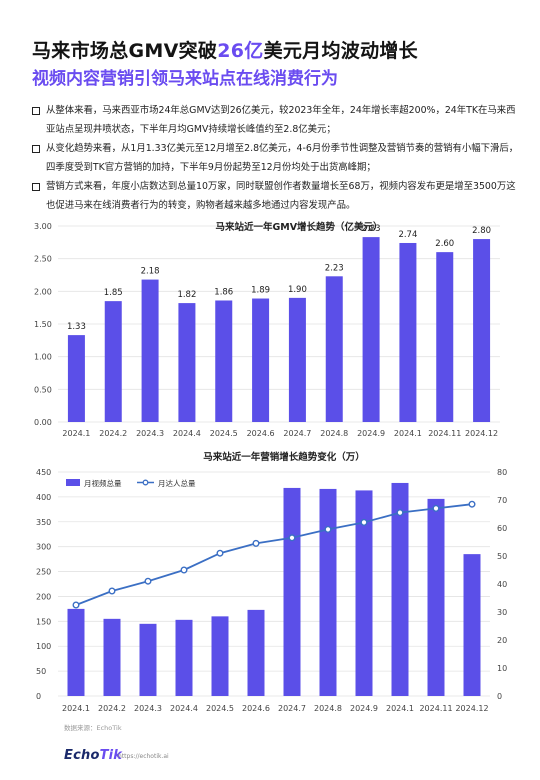  What do you see at coordinates (43, 621) in the screenshot?
I see `y-left-tick-label: 150` at bounding box center [43, 621].